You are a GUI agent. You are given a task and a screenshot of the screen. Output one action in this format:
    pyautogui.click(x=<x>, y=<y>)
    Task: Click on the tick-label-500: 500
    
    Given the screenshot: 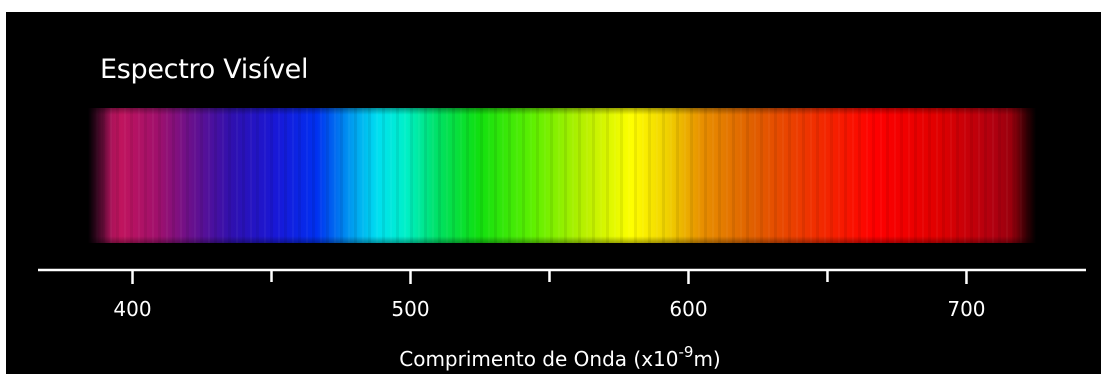 What is the action you would take?
    pyautogui.click(x=410, y=309)
    